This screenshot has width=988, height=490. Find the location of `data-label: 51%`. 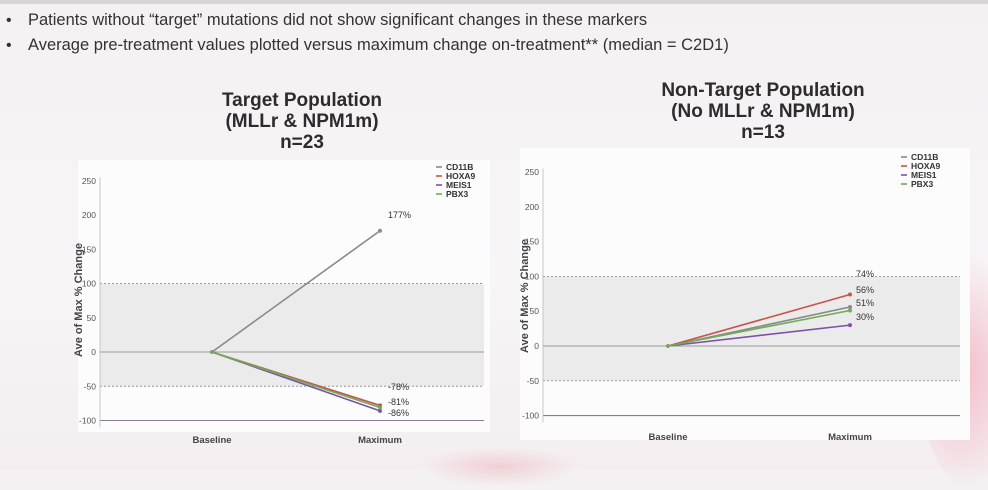

data-label: 51% is located at coordinates (865, 303).